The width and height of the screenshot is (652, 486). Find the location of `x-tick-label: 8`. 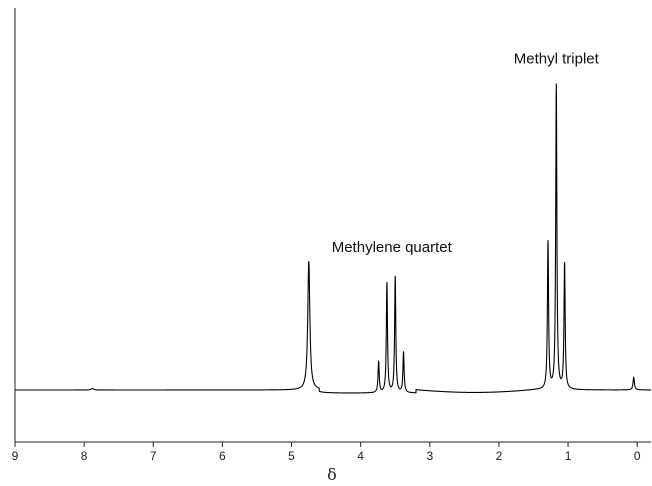

x-tick-label: 8 is located at coordinates (84, 456).